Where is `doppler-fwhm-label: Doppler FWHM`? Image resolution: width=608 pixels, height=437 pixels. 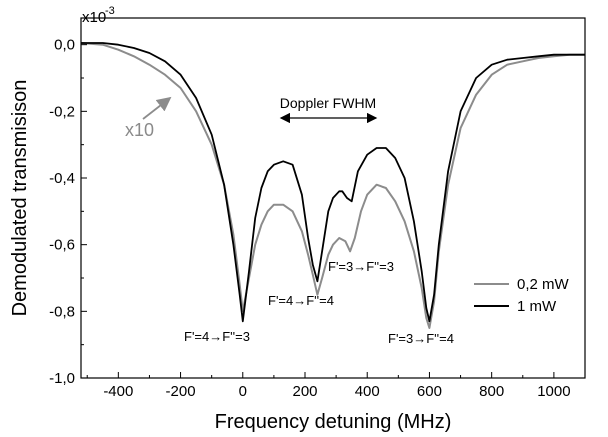
doppler-fwhm-label: Doppler FWHM is located at coordinates (328, 103).